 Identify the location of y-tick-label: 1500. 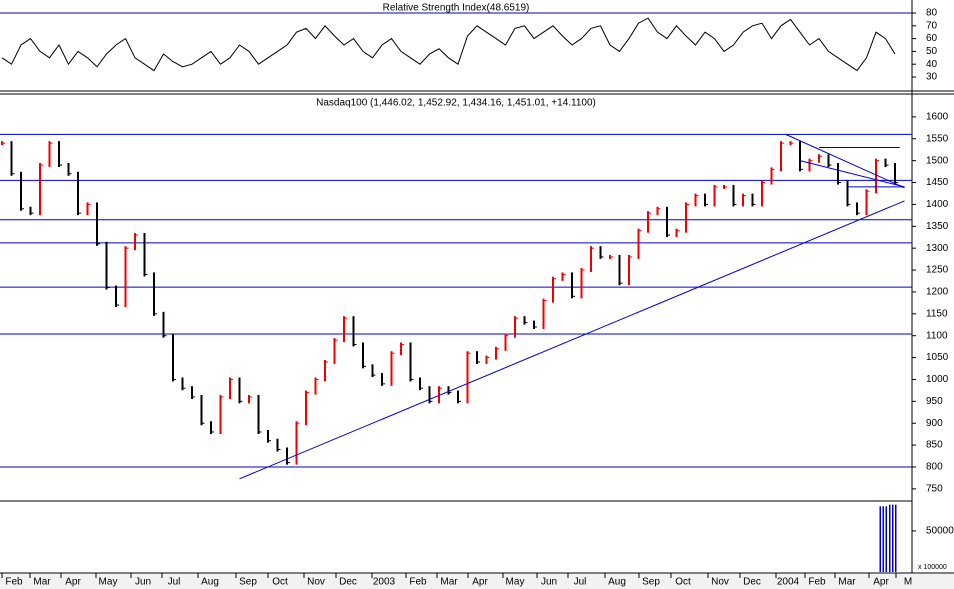
(937, 160).